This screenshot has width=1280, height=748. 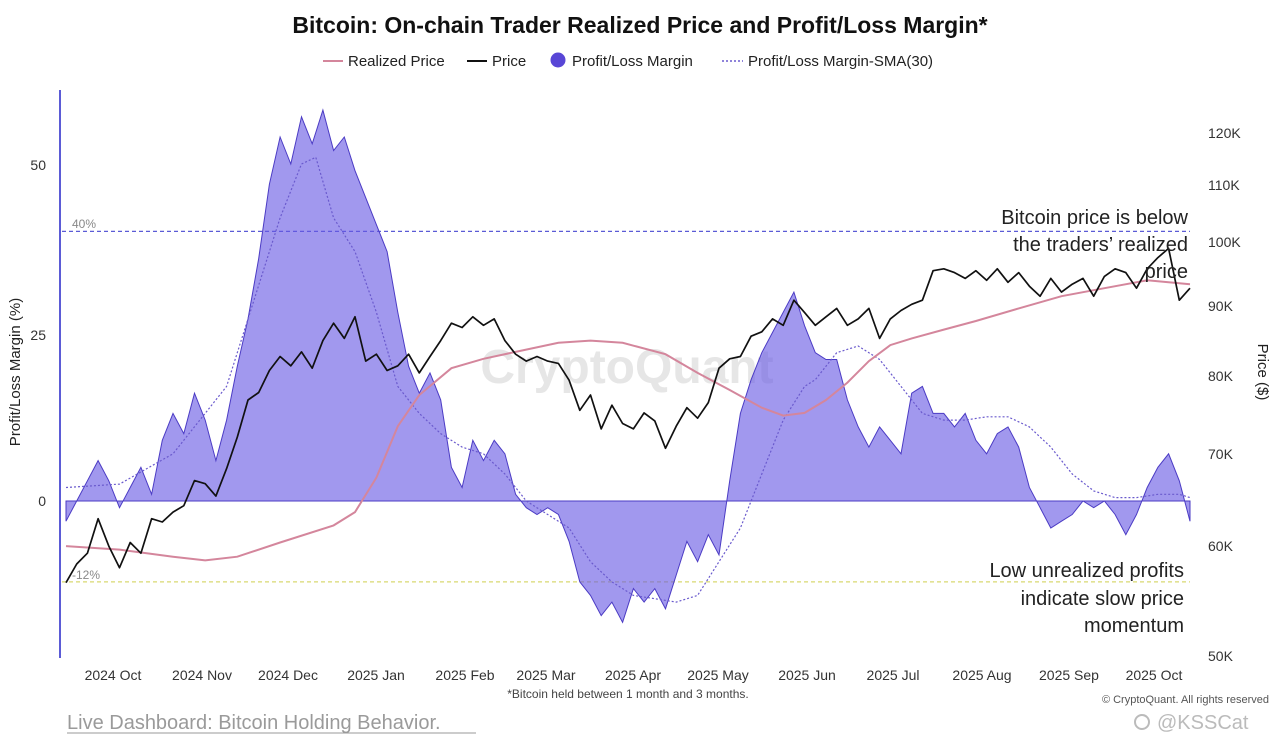 What do you see at coordinates (1166, 272) in the screenshot?
I see `annotation-upper-line-3: price` at bounding box center [1166, 272].